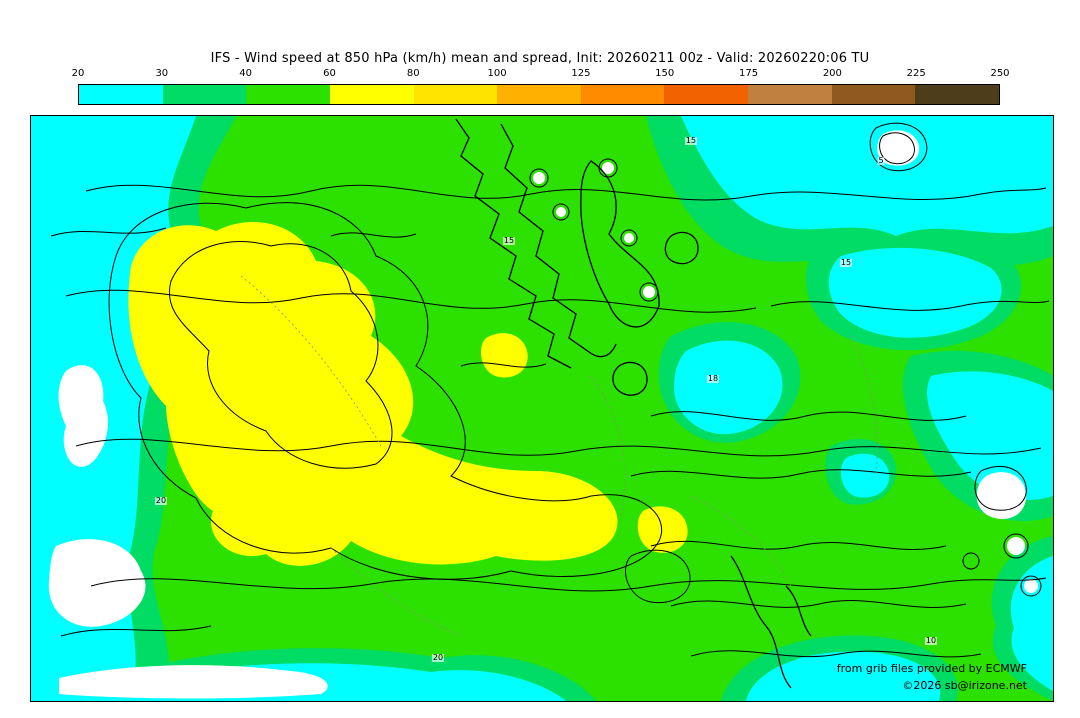 The height and width of the screenshot is (718, 1080). What do you see at coordinates (541, 74) in the screenshot?
I see `colorbar-tick-row: 20 30 40 60 80 100 125 150 175 200 225 250` at bounding box center [541, 74].